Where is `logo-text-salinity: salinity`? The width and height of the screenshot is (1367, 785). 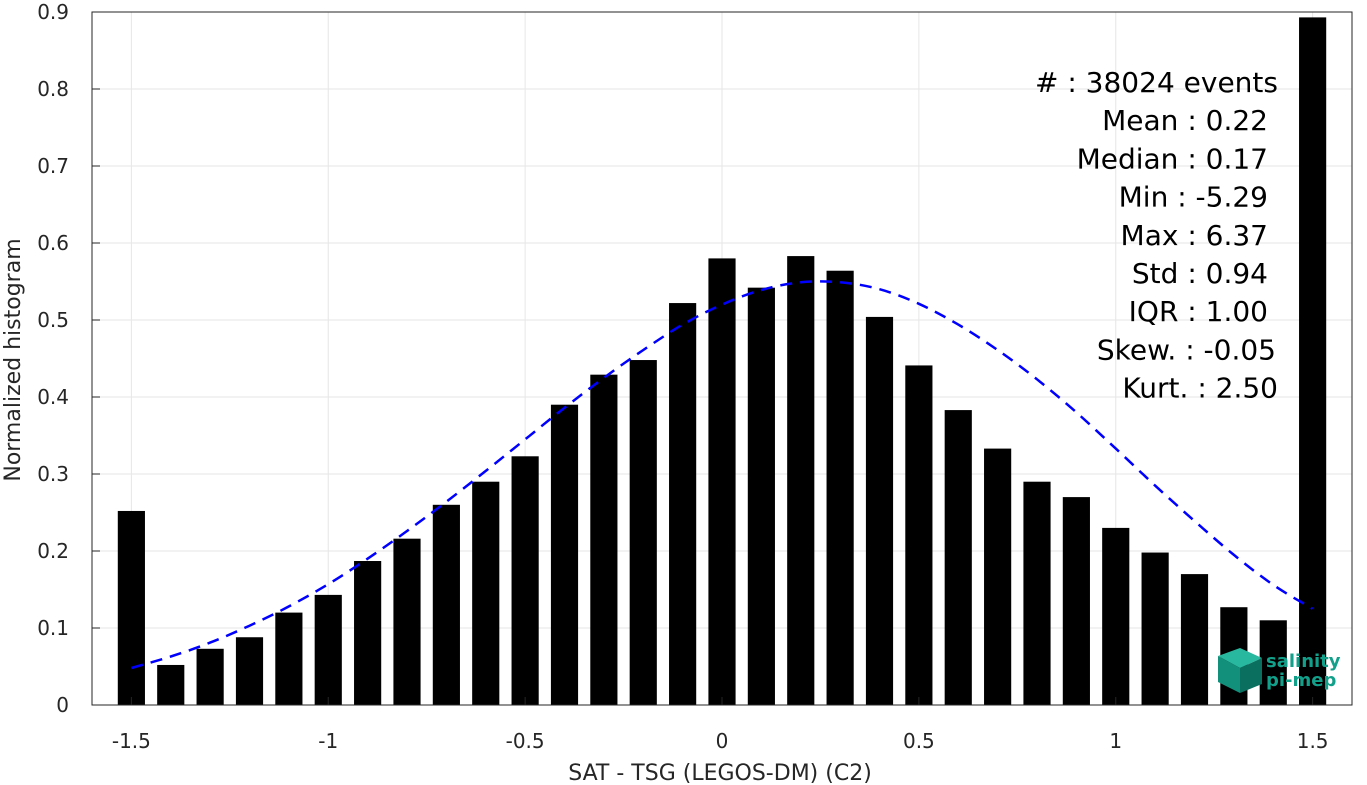
logo-text-salinity: salinity is located at coordinates (1303, 661).